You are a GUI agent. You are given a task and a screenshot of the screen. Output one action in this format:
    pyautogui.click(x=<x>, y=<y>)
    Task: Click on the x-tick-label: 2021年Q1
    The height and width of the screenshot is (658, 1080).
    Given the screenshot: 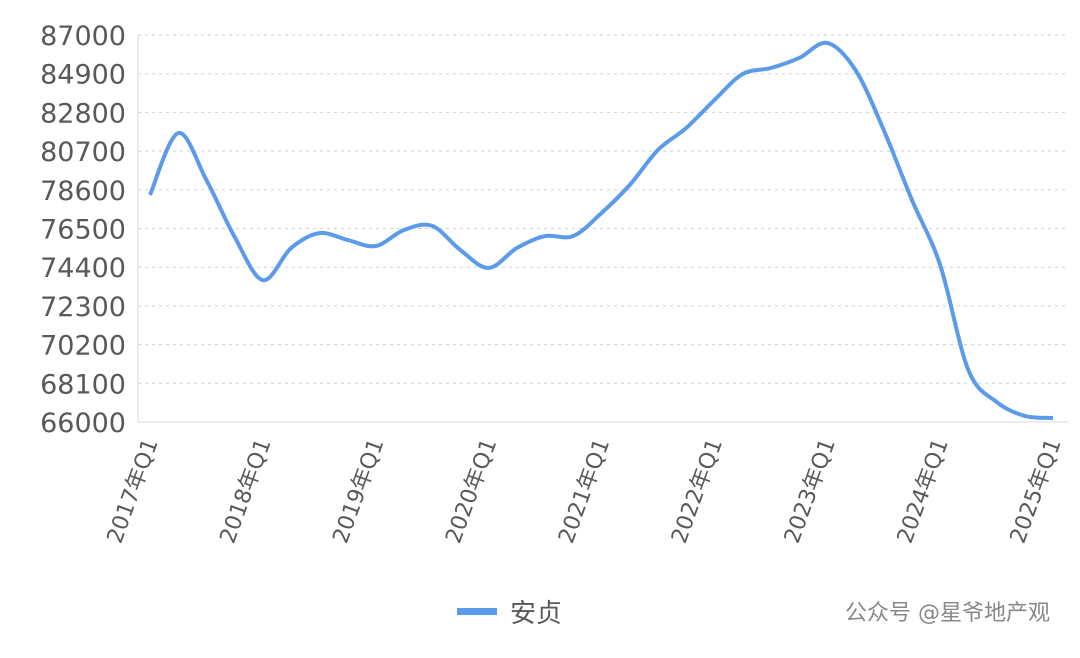 What is the action you would take?
    pyautogui.click(x=584, y=491)
    